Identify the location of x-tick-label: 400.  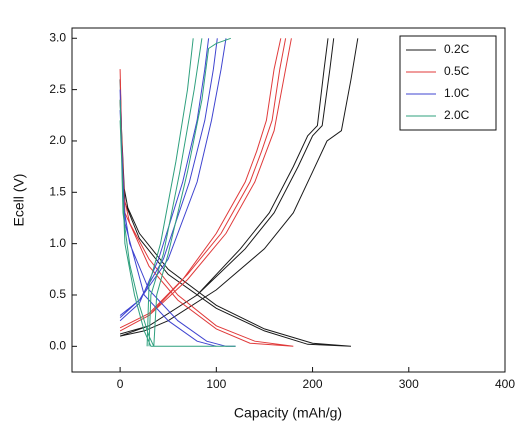
(505, 384).